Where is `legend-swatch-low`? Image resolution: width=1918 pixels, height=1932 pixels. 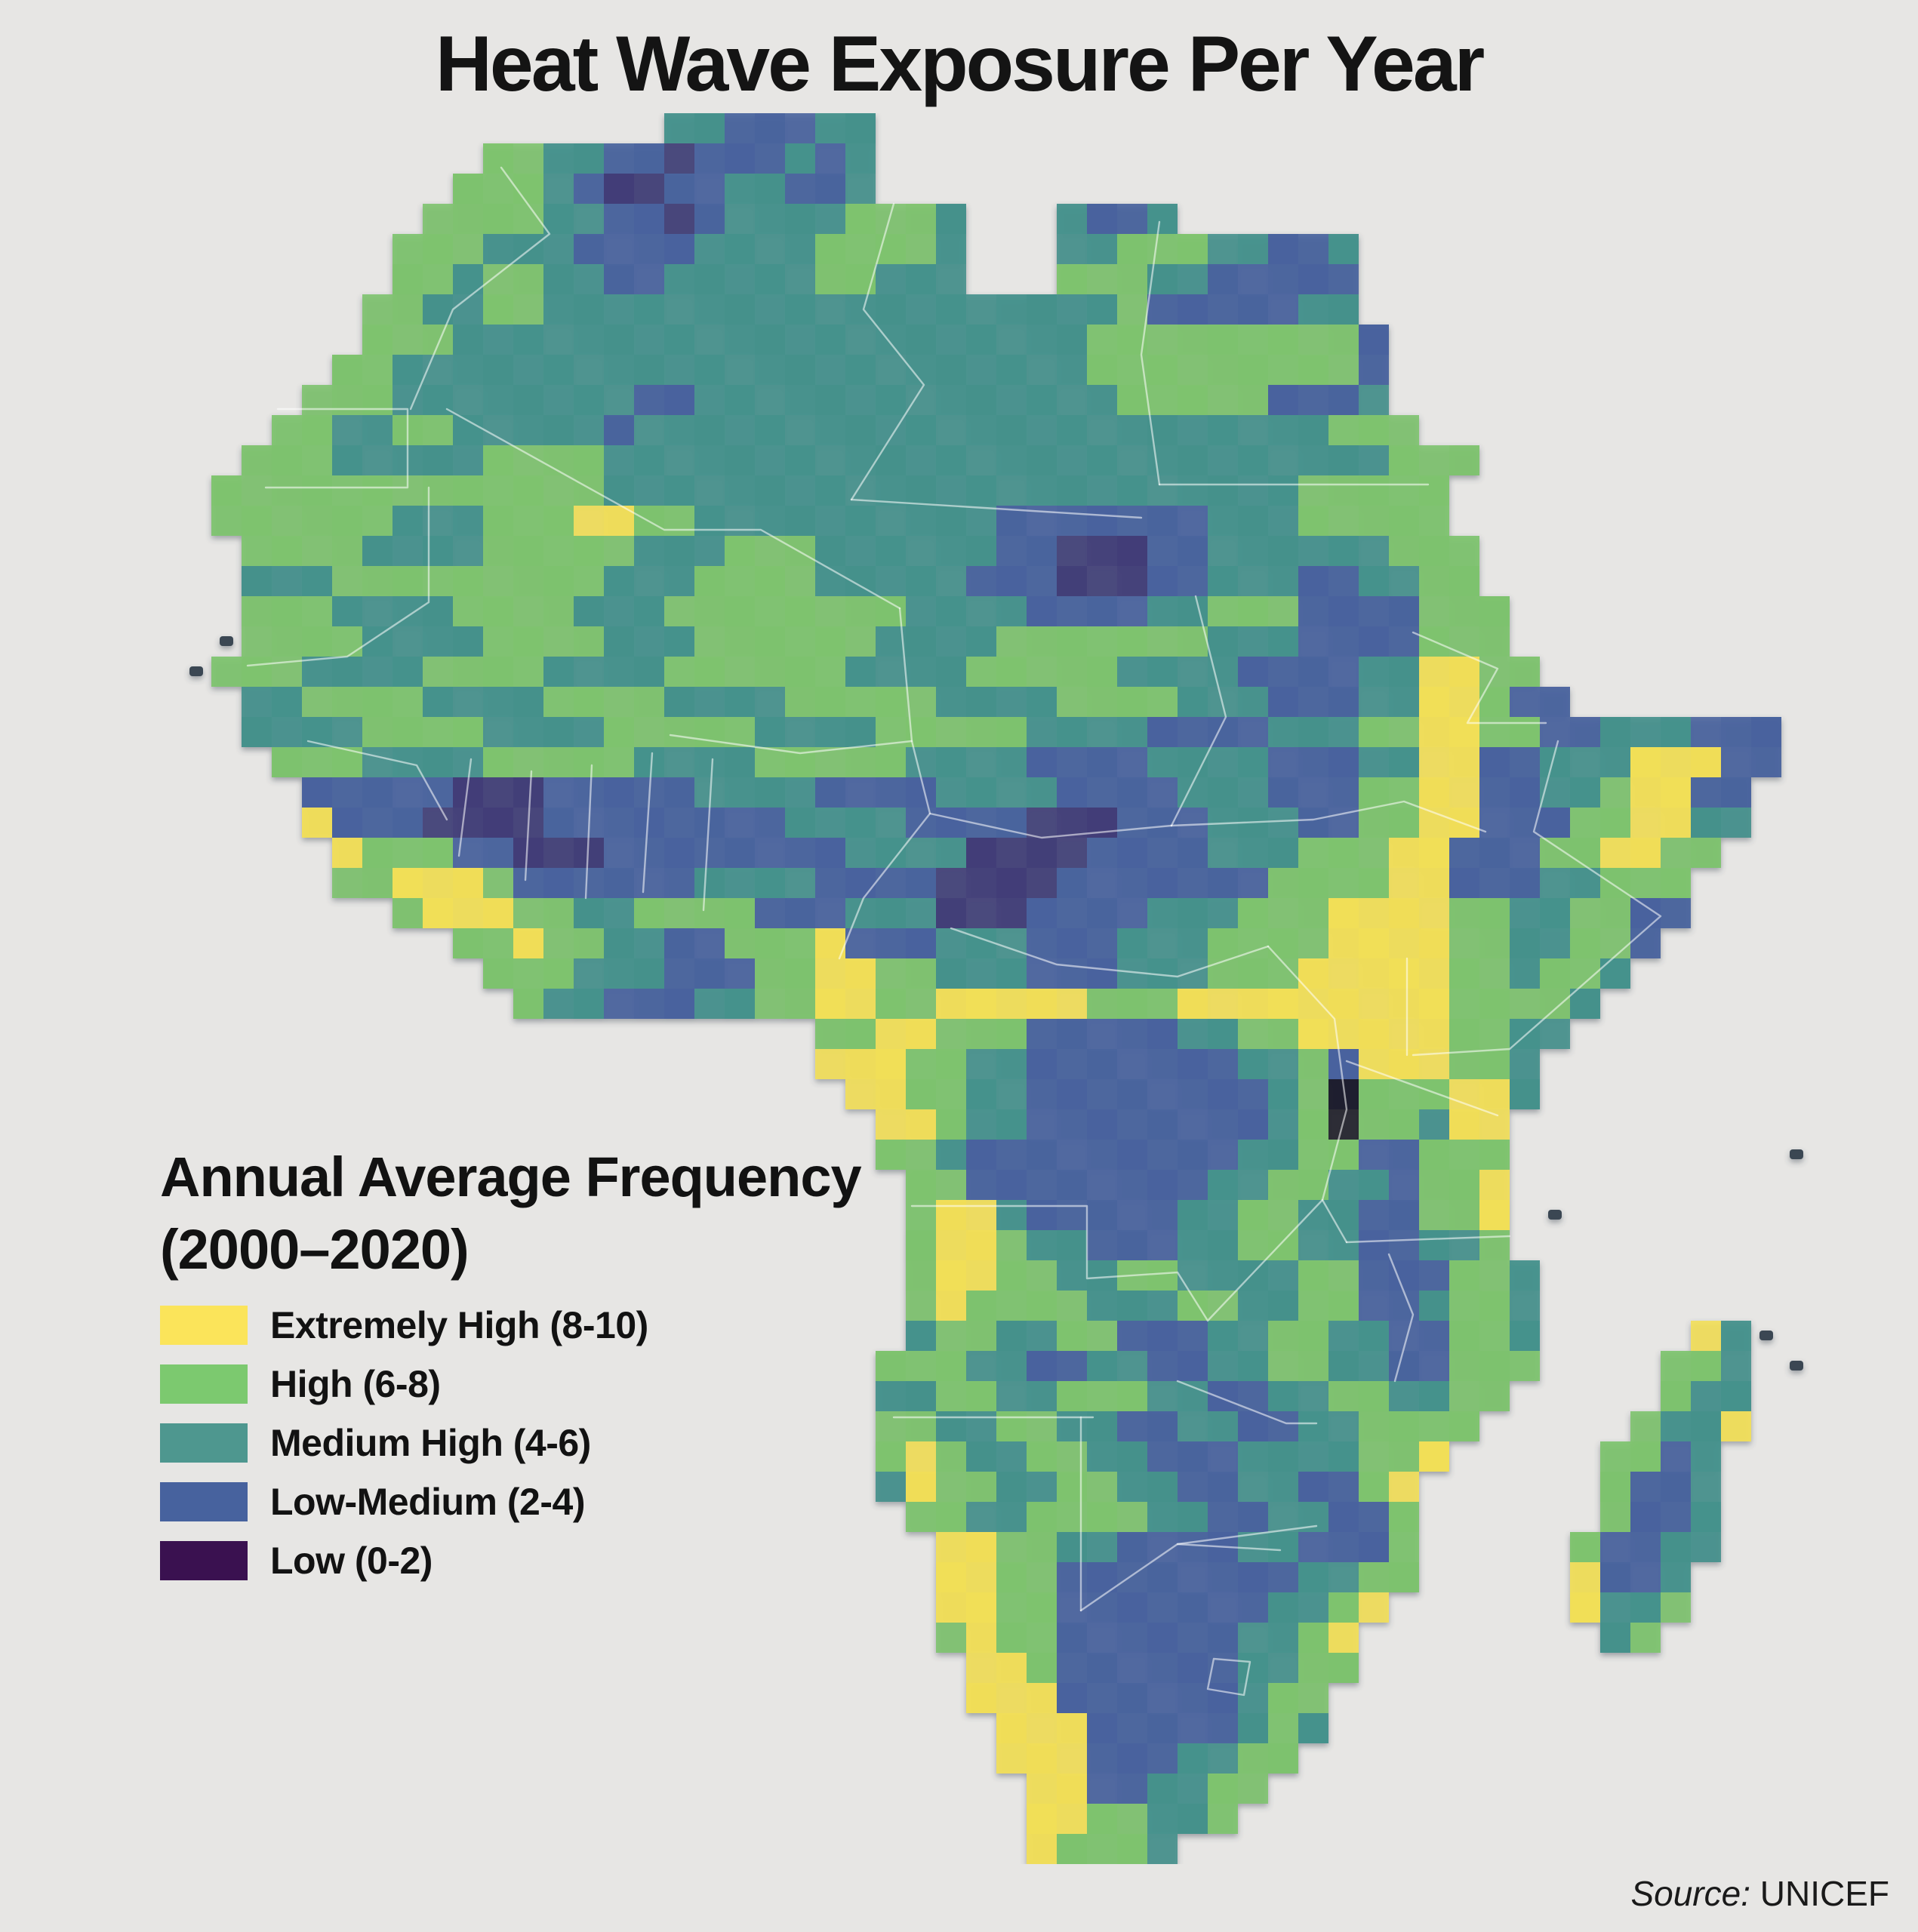
legend-swatch-low is located at coordinates (204, 1561).